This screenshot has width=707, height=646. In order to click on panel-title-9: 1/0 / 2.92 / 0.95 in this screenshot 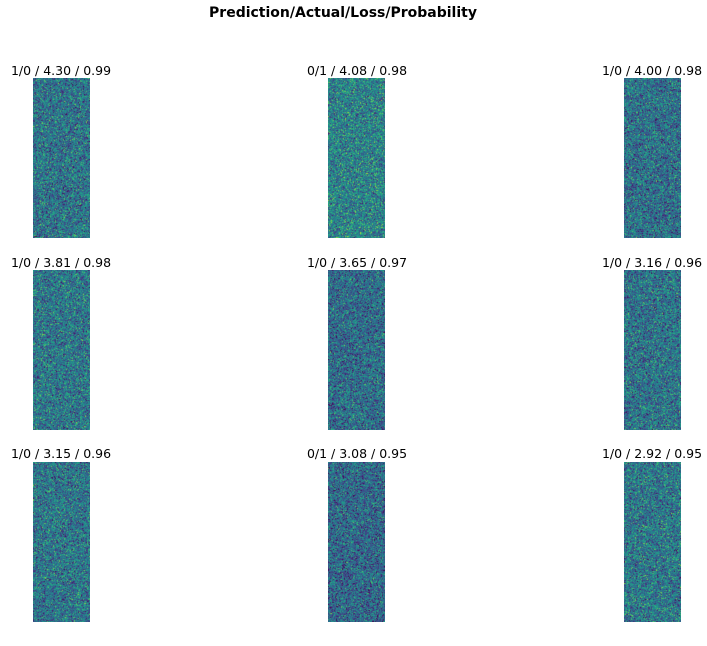, I will do `click(652, 453)`.